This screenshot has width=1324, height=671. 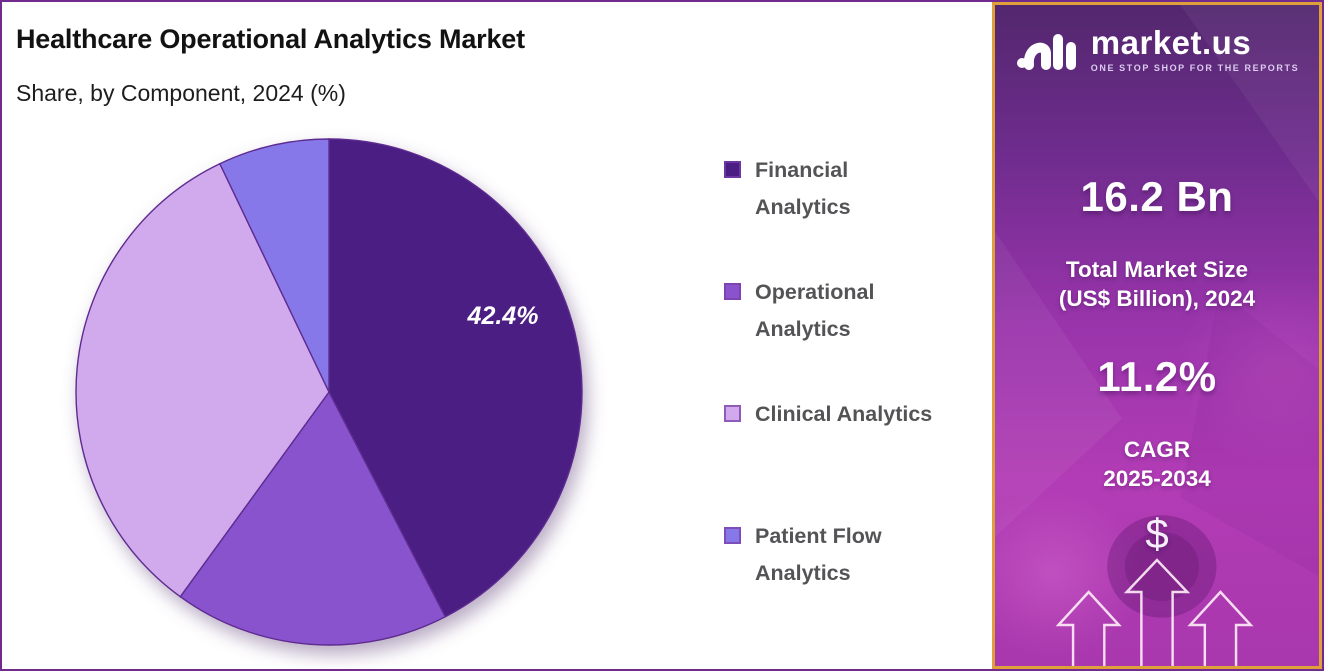 What do you see at coordinates (270, 39) in the screenshot?
I see `page-title: Healthcare Operational Analytics Market` at bounding box center [270, 39].